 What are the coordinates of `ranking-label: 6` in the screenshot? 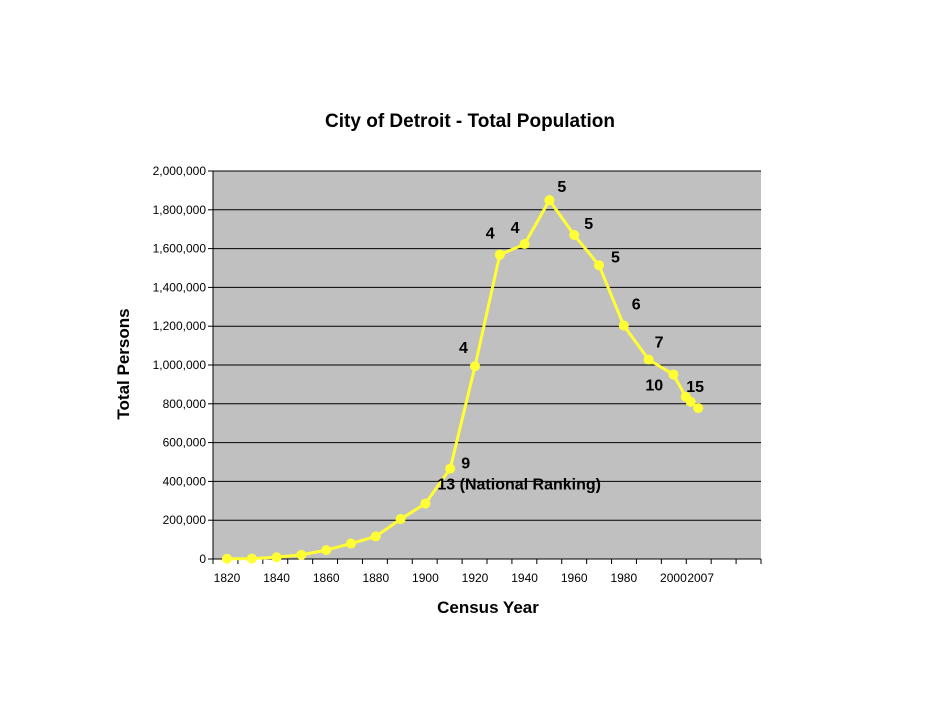 It's located at (636, 305).